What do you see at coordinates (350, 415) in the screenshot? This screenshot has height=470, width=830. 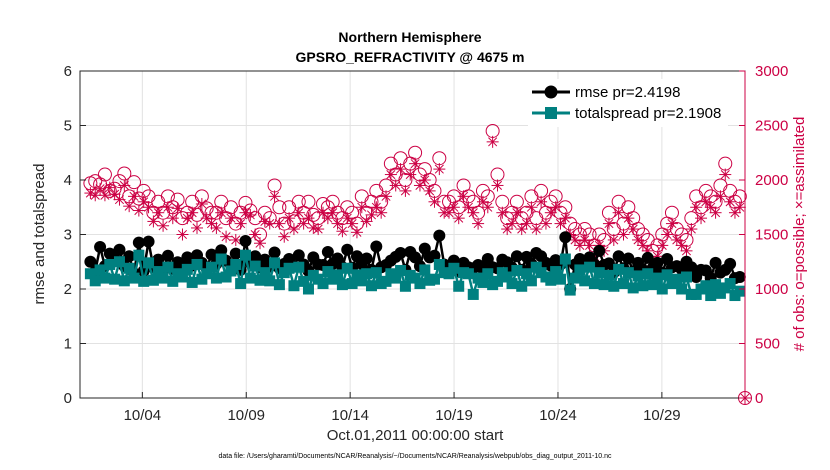 I see `x-tick-label: 10/14` at bounding box center [350, 415].